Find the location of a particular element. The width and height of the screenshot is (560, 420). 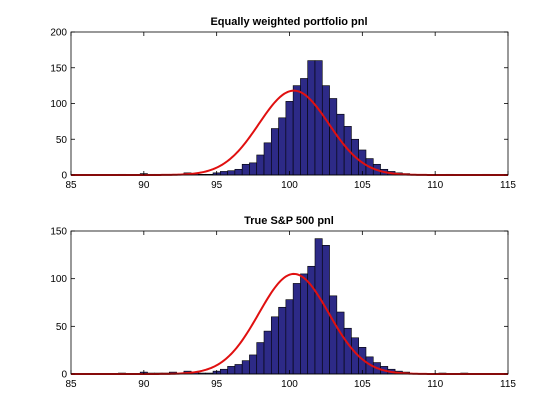

y-tick-label: 200 is located at coordinates (58, 33).